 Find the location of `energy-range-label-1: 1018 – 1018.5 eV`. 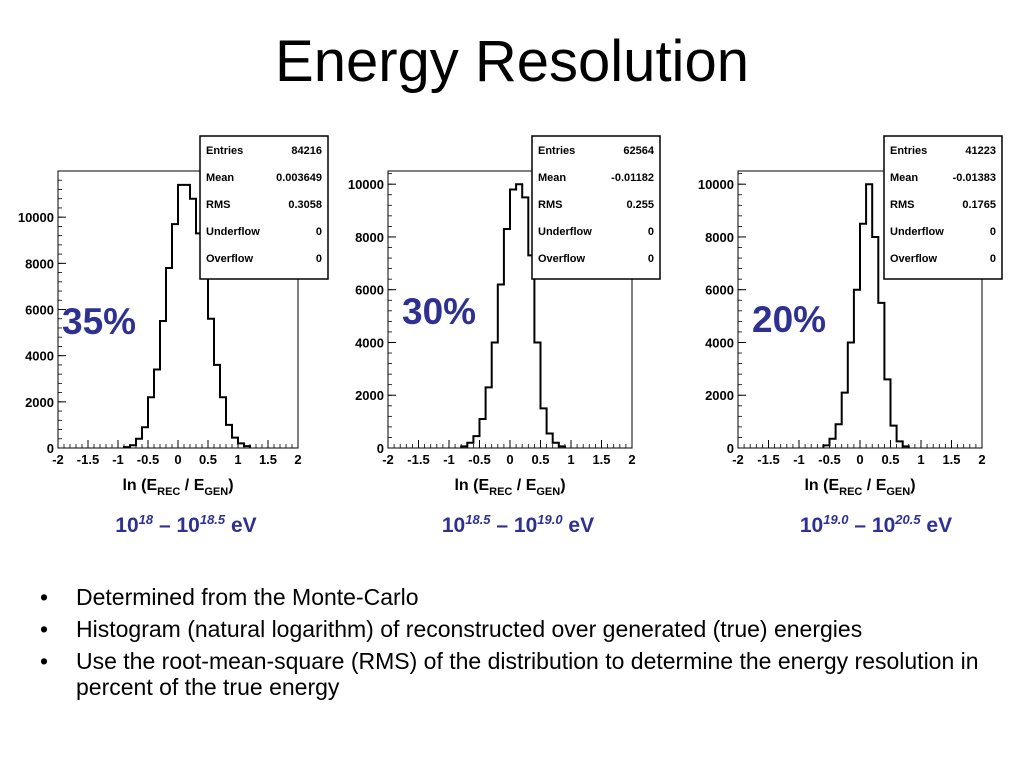

energy-range-label-1: 1018 – 1018.5 eV is located at coordinates (186, 524).